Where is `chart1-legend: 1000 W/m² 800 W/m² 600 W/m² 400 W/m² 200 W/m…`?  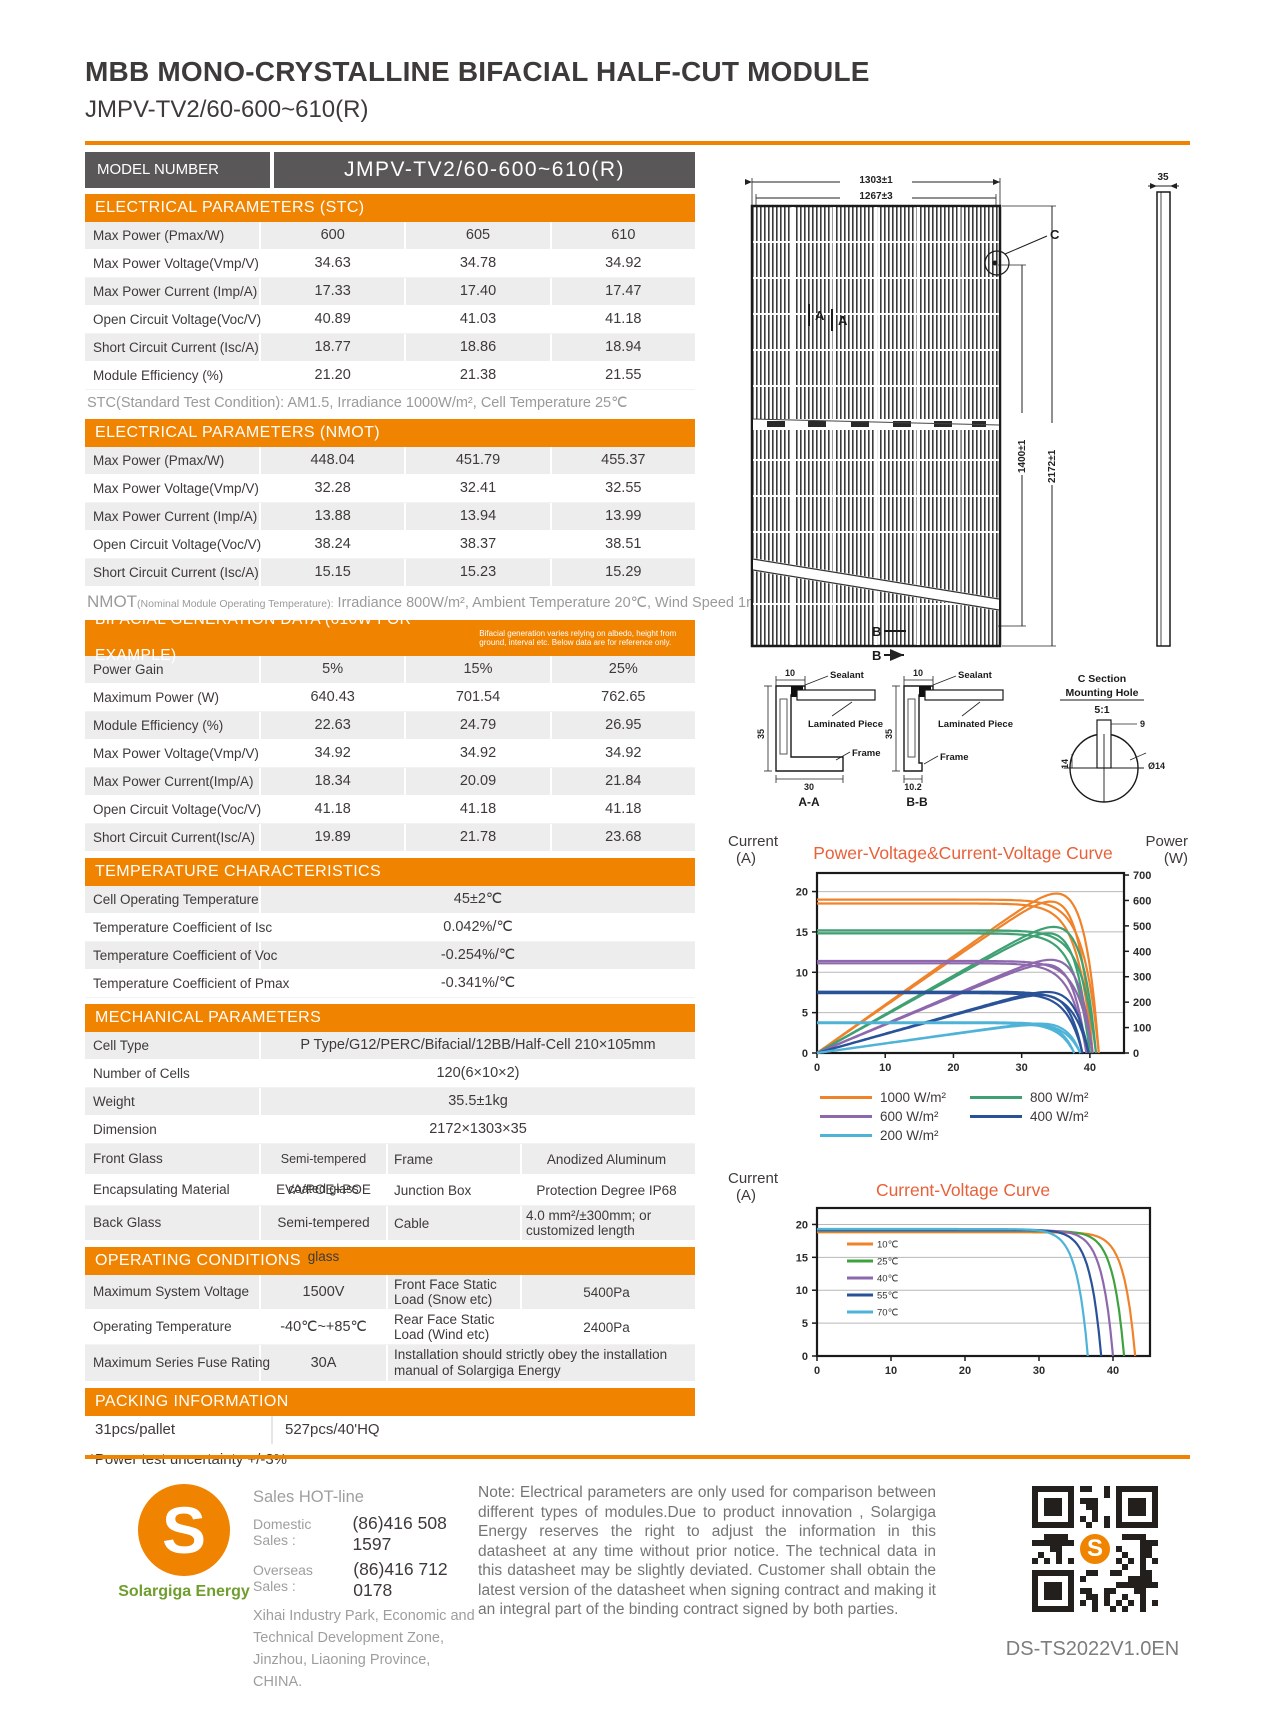
chart1-legend: 1000 W/m² 800 W/m² 600 W/m² 400 W/m² 200 W/m… is located at coordinates (970, 1116).